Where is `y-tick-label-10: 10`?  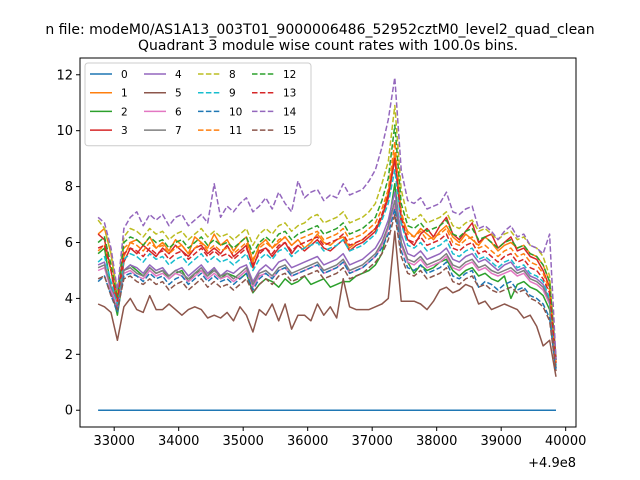 y-tick-label-10: 10 is located at coordinates (64, 131).